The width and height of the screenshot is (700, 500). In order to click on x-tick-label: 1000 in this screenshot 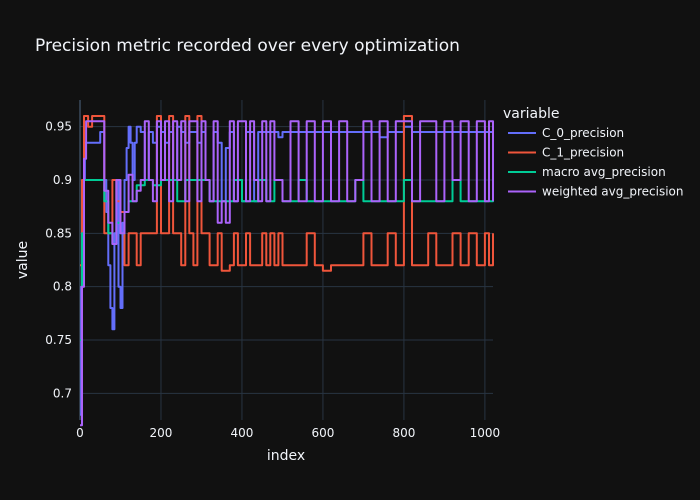, I will do `click(485, 433)`.